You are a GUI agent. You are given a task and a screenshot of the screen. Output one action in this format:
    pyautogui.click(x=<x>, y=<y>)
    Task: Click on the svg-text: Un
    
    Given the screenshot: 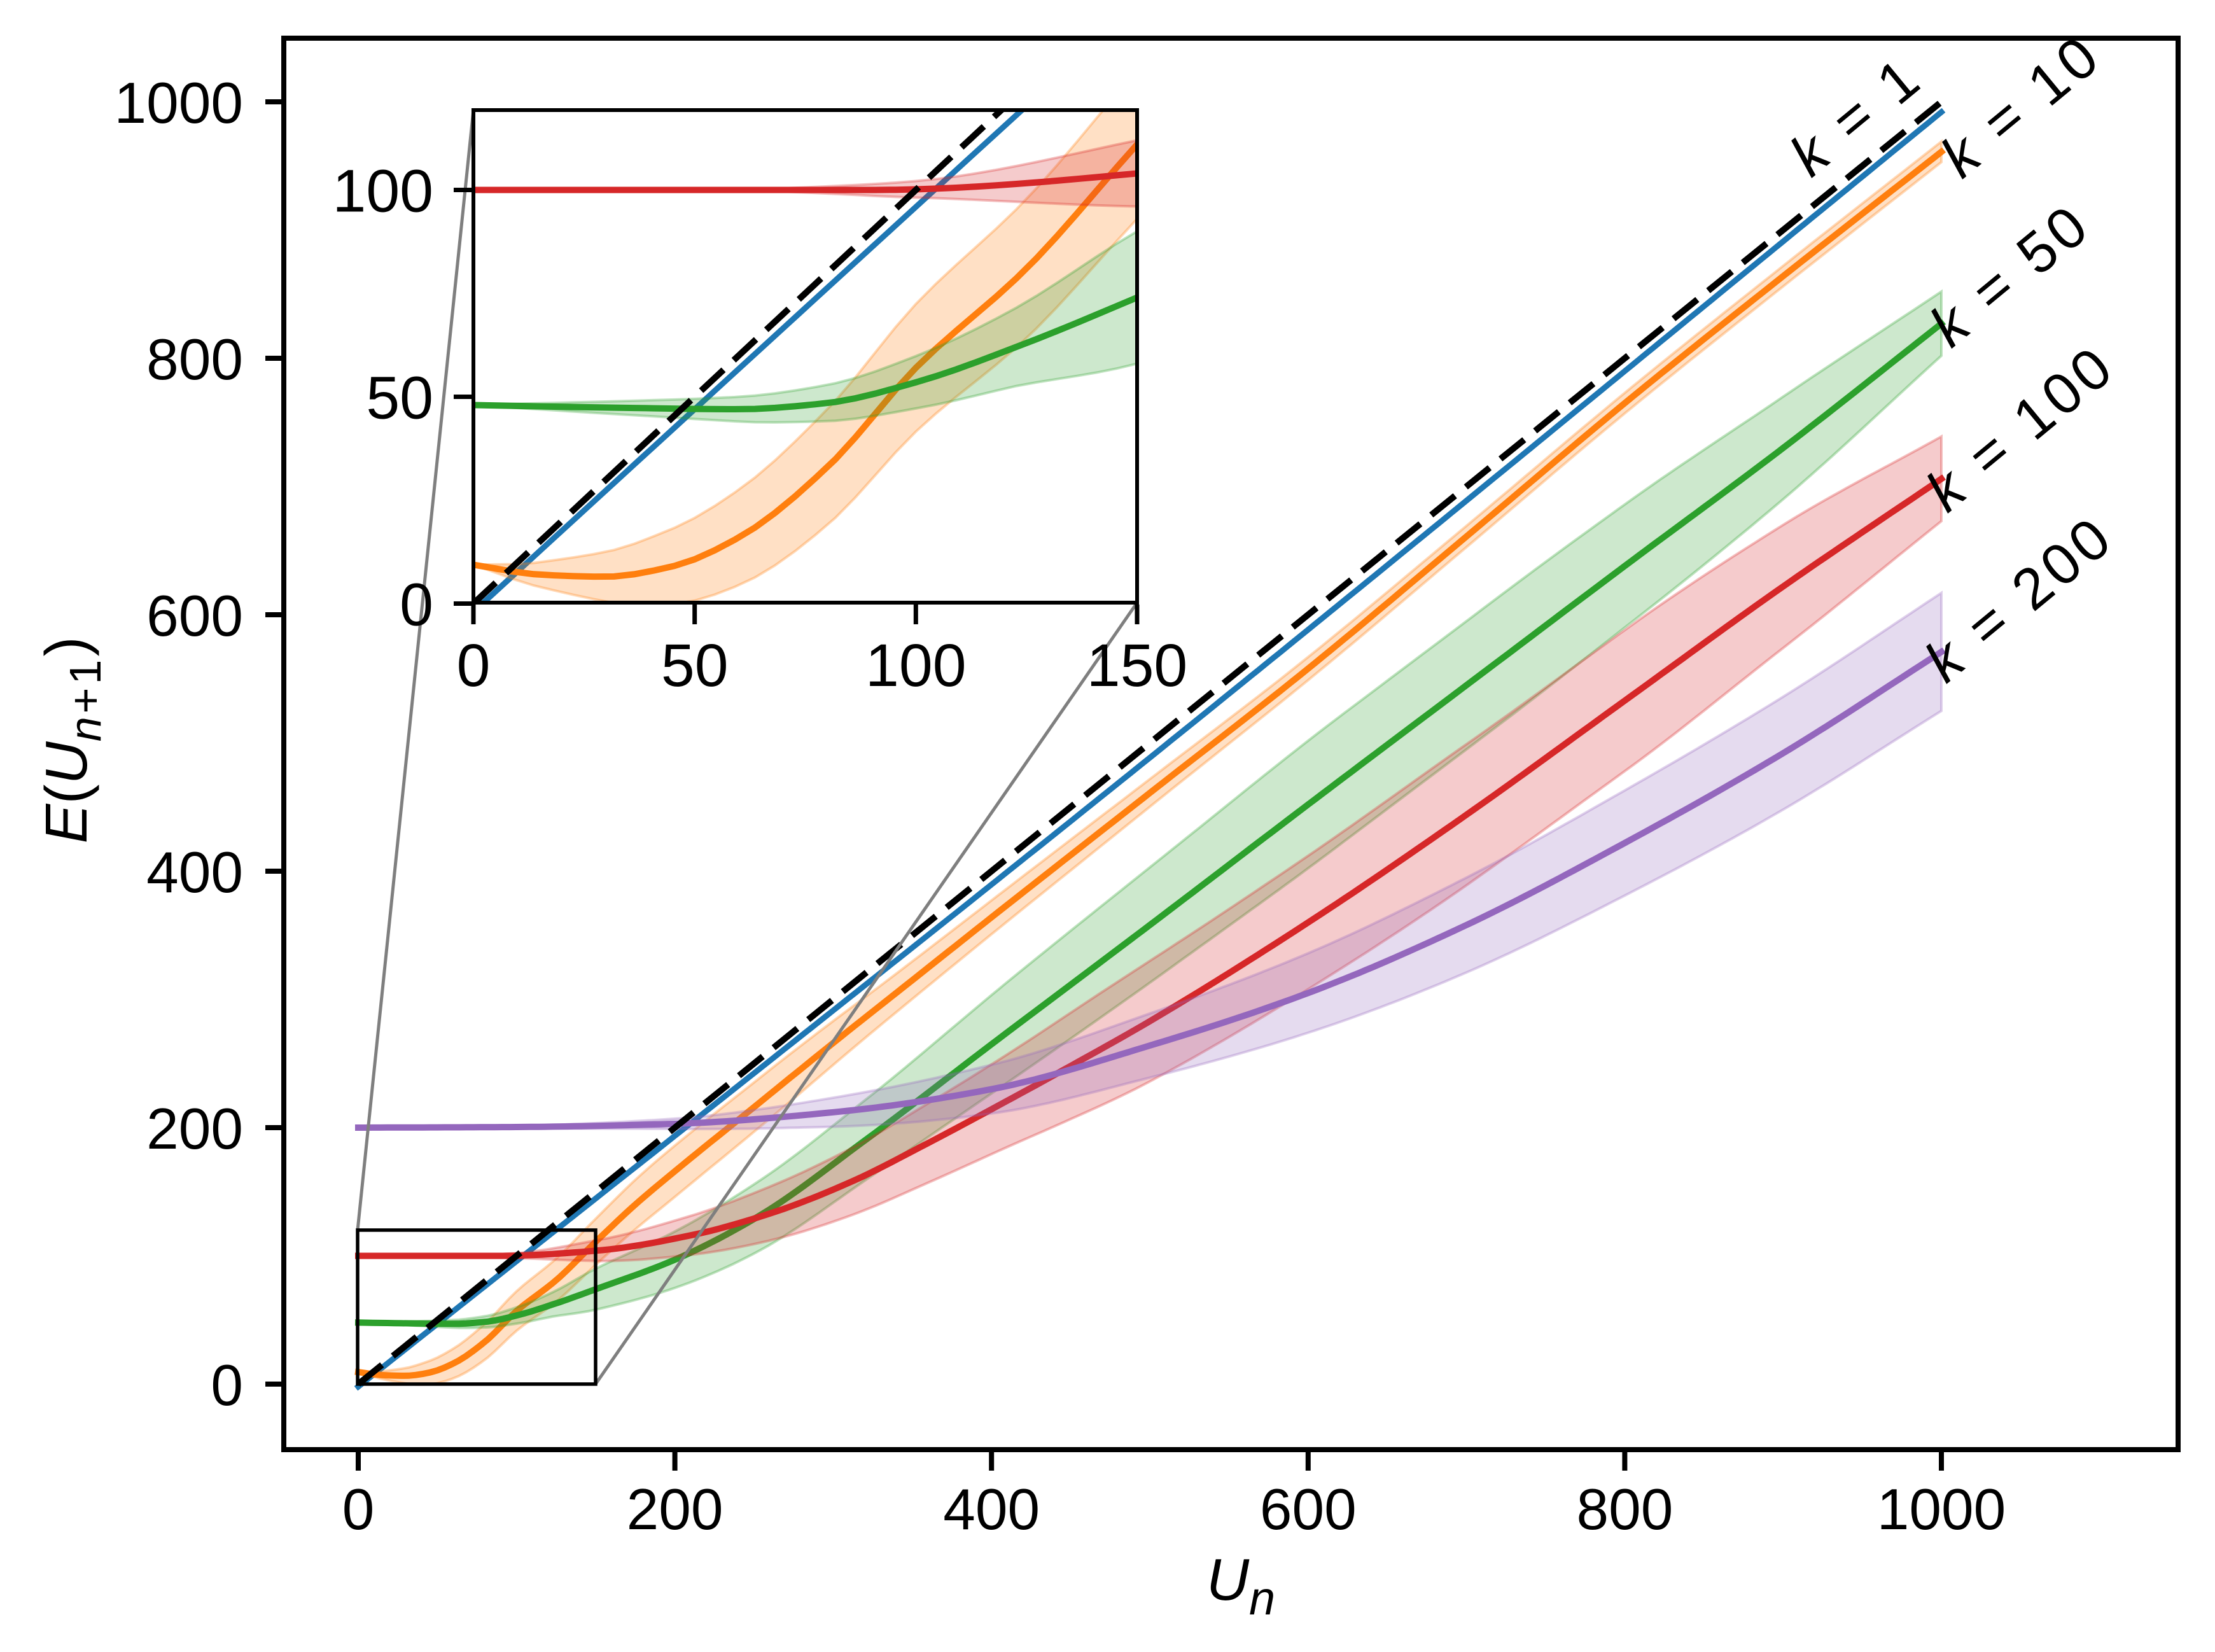 What is the action you would take?
    pyautogui.click(x=1240, y=1585)
    